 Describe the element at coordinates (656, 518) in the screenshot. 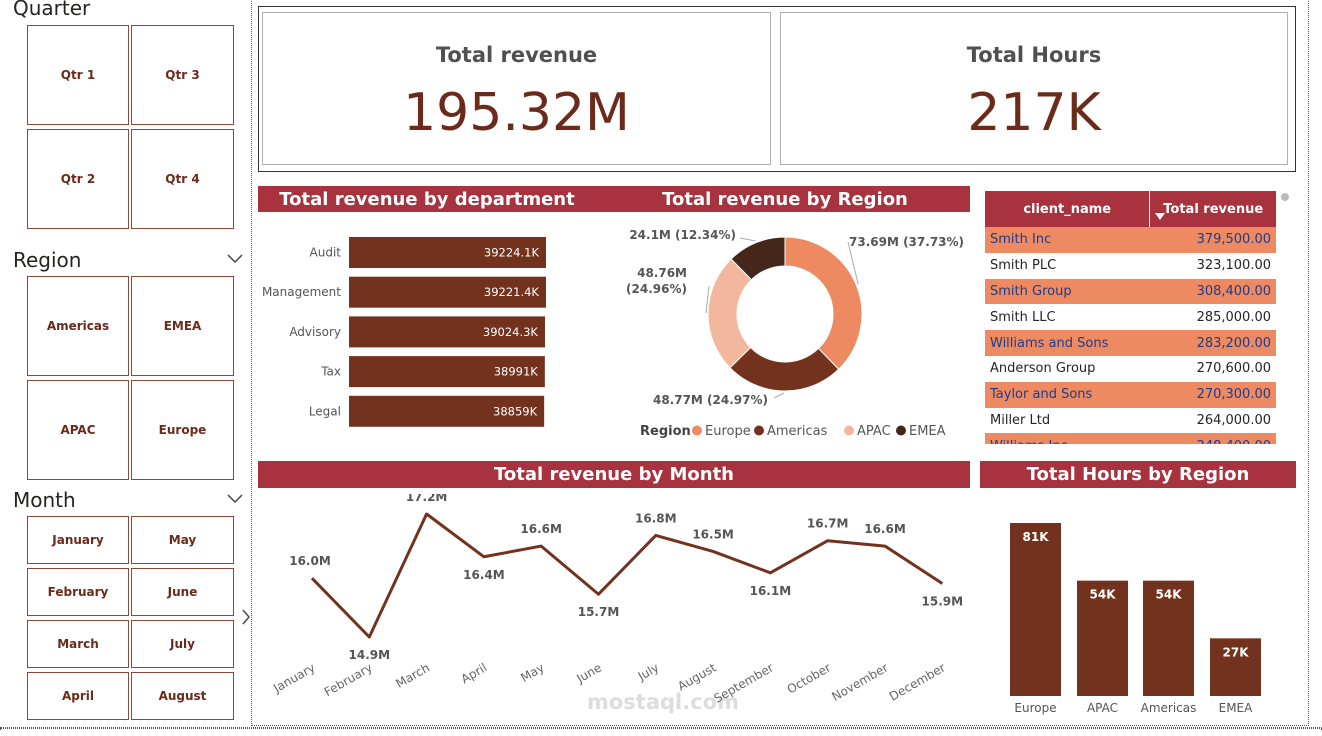

I see `month-data-label: 16.8M` at that location.